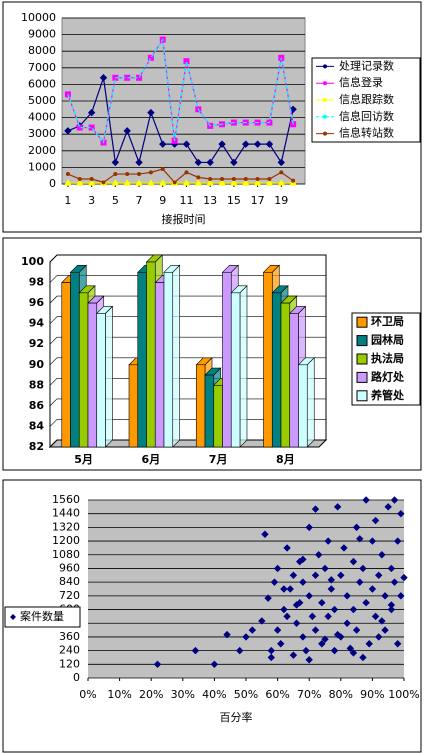 The height and width of the screenshot is (754, 426). Describe the element at coordinates (36, 446) in the screenshot. I see `y-tick-label: 82` at that location.